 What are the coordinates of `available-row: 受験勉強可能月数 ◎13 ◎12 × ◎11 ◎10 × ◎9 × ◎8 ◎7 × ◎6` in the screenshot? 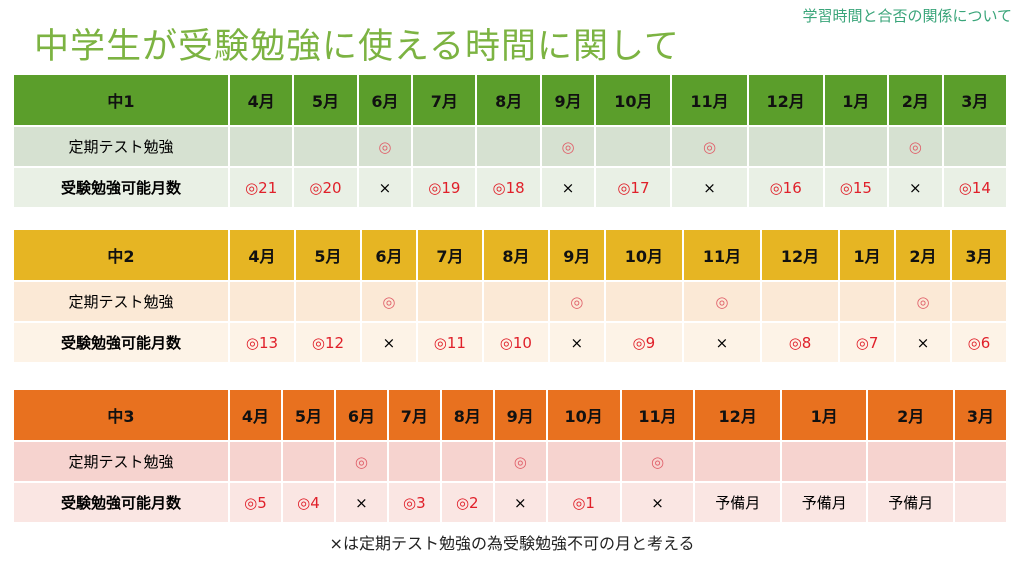 It's located at (510, 342).